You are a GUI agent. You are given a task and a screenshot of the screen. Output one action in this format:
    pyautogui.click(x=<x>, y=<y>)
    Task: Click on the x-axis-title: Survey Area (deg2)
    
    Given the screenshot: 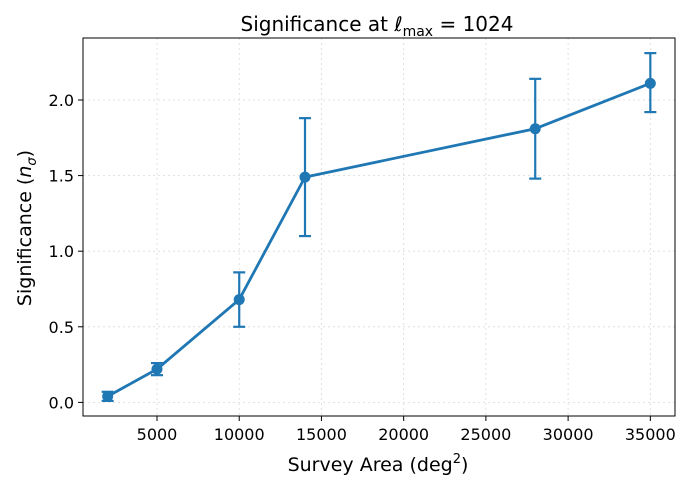 What is the action you would take?
    pyautogui.click(x=378, y=464)
    